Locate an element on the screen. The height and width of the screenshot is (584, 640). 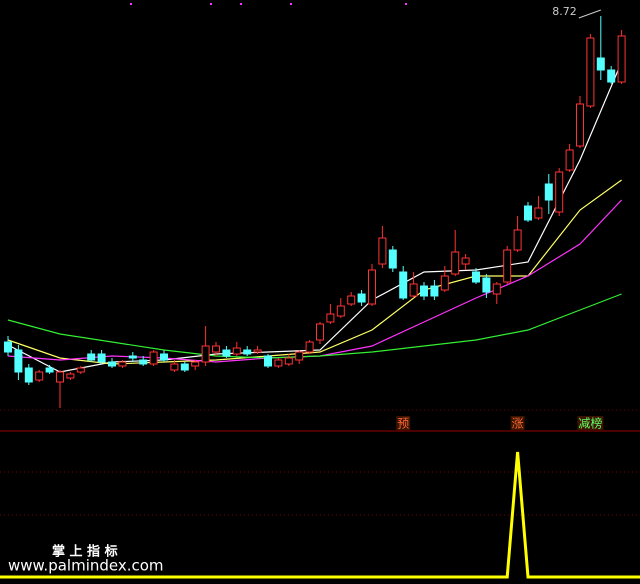
signal-label: 涨 is located at coordinates (518, 423).